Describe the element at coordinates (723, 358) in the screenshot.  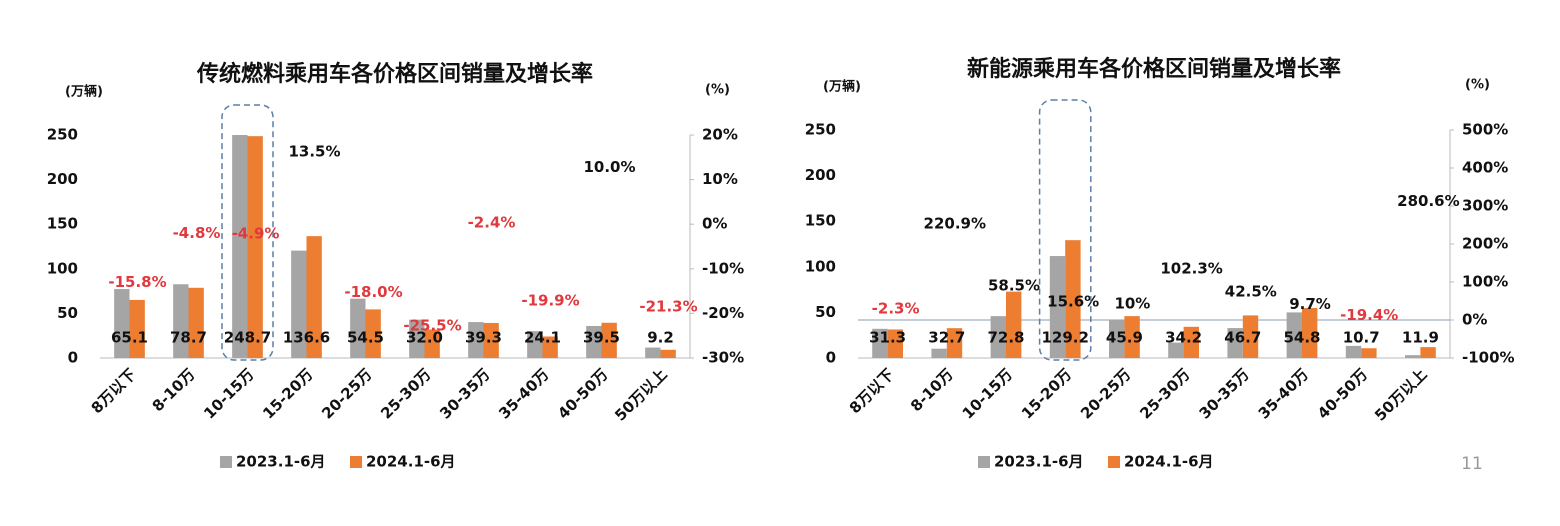
I see `y2-tick-label: -30%` at that location.